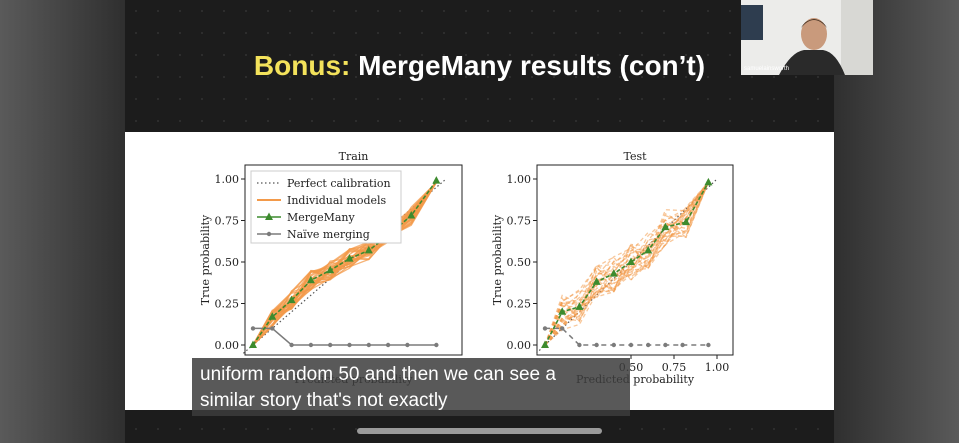 The width and height of the screenshot is (959, 443). What do you see at coordinates (635, 156) in the screenshot?
I see `plot-title: Test` at bounding box center [635, 156].